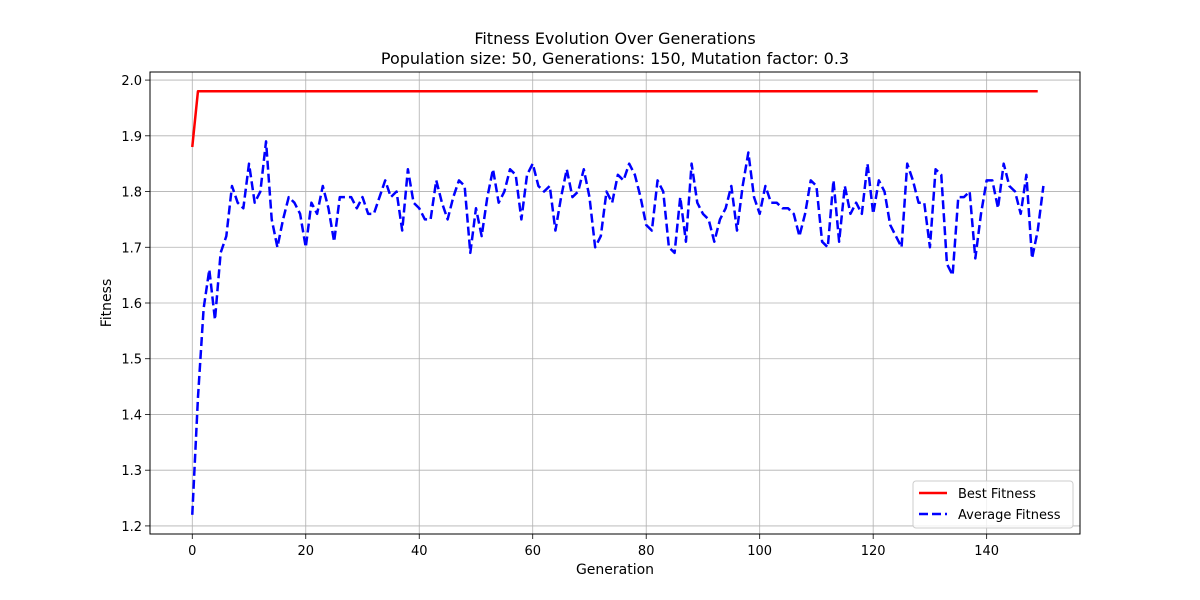  Describe the element at coordinates (131, 527) in the screenshot. I see `y-tick-label: 1.2` at that location.